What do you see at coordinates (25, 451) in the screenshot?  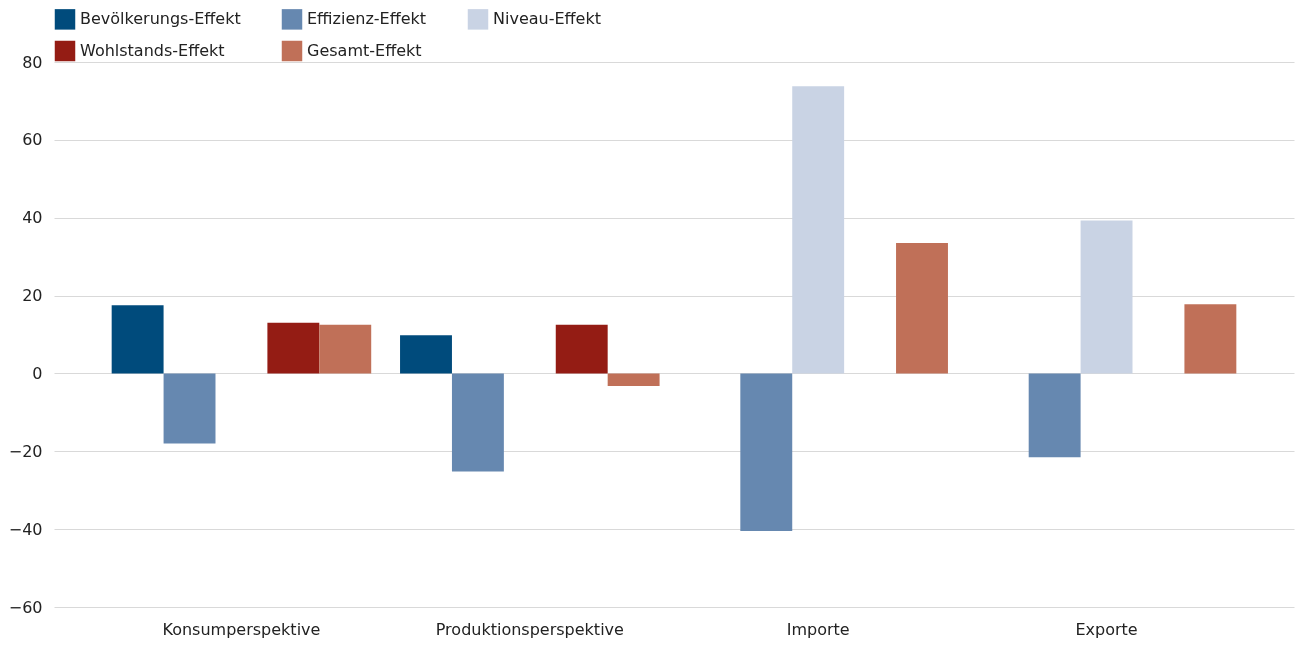 I see `y-tick-label: −20` at bounding box center [25, 451].